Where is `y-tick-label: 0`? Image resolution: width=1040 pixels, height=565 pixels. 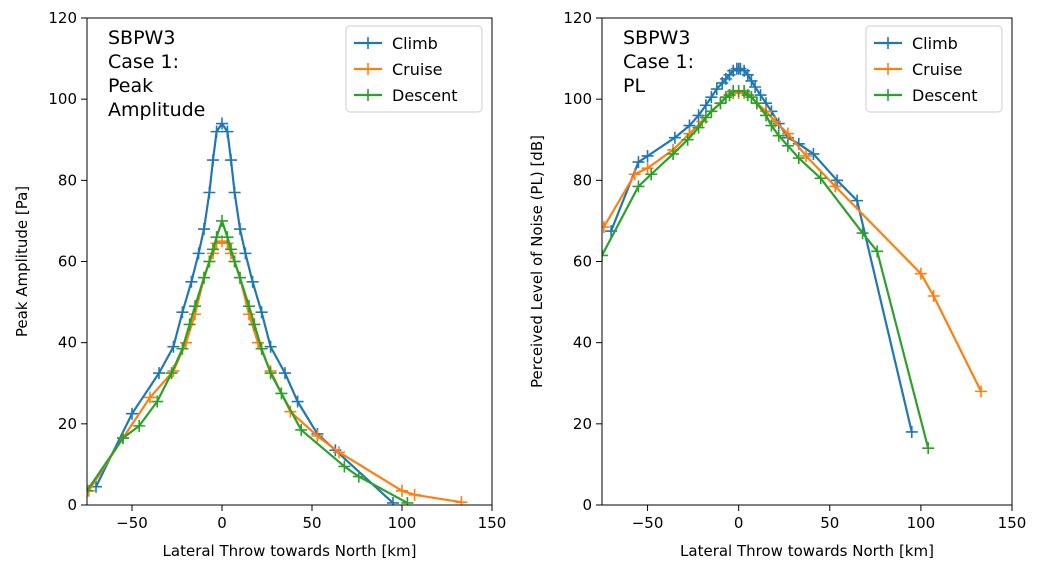 y-tick-label: 0 is located at coordinates (587, 505).